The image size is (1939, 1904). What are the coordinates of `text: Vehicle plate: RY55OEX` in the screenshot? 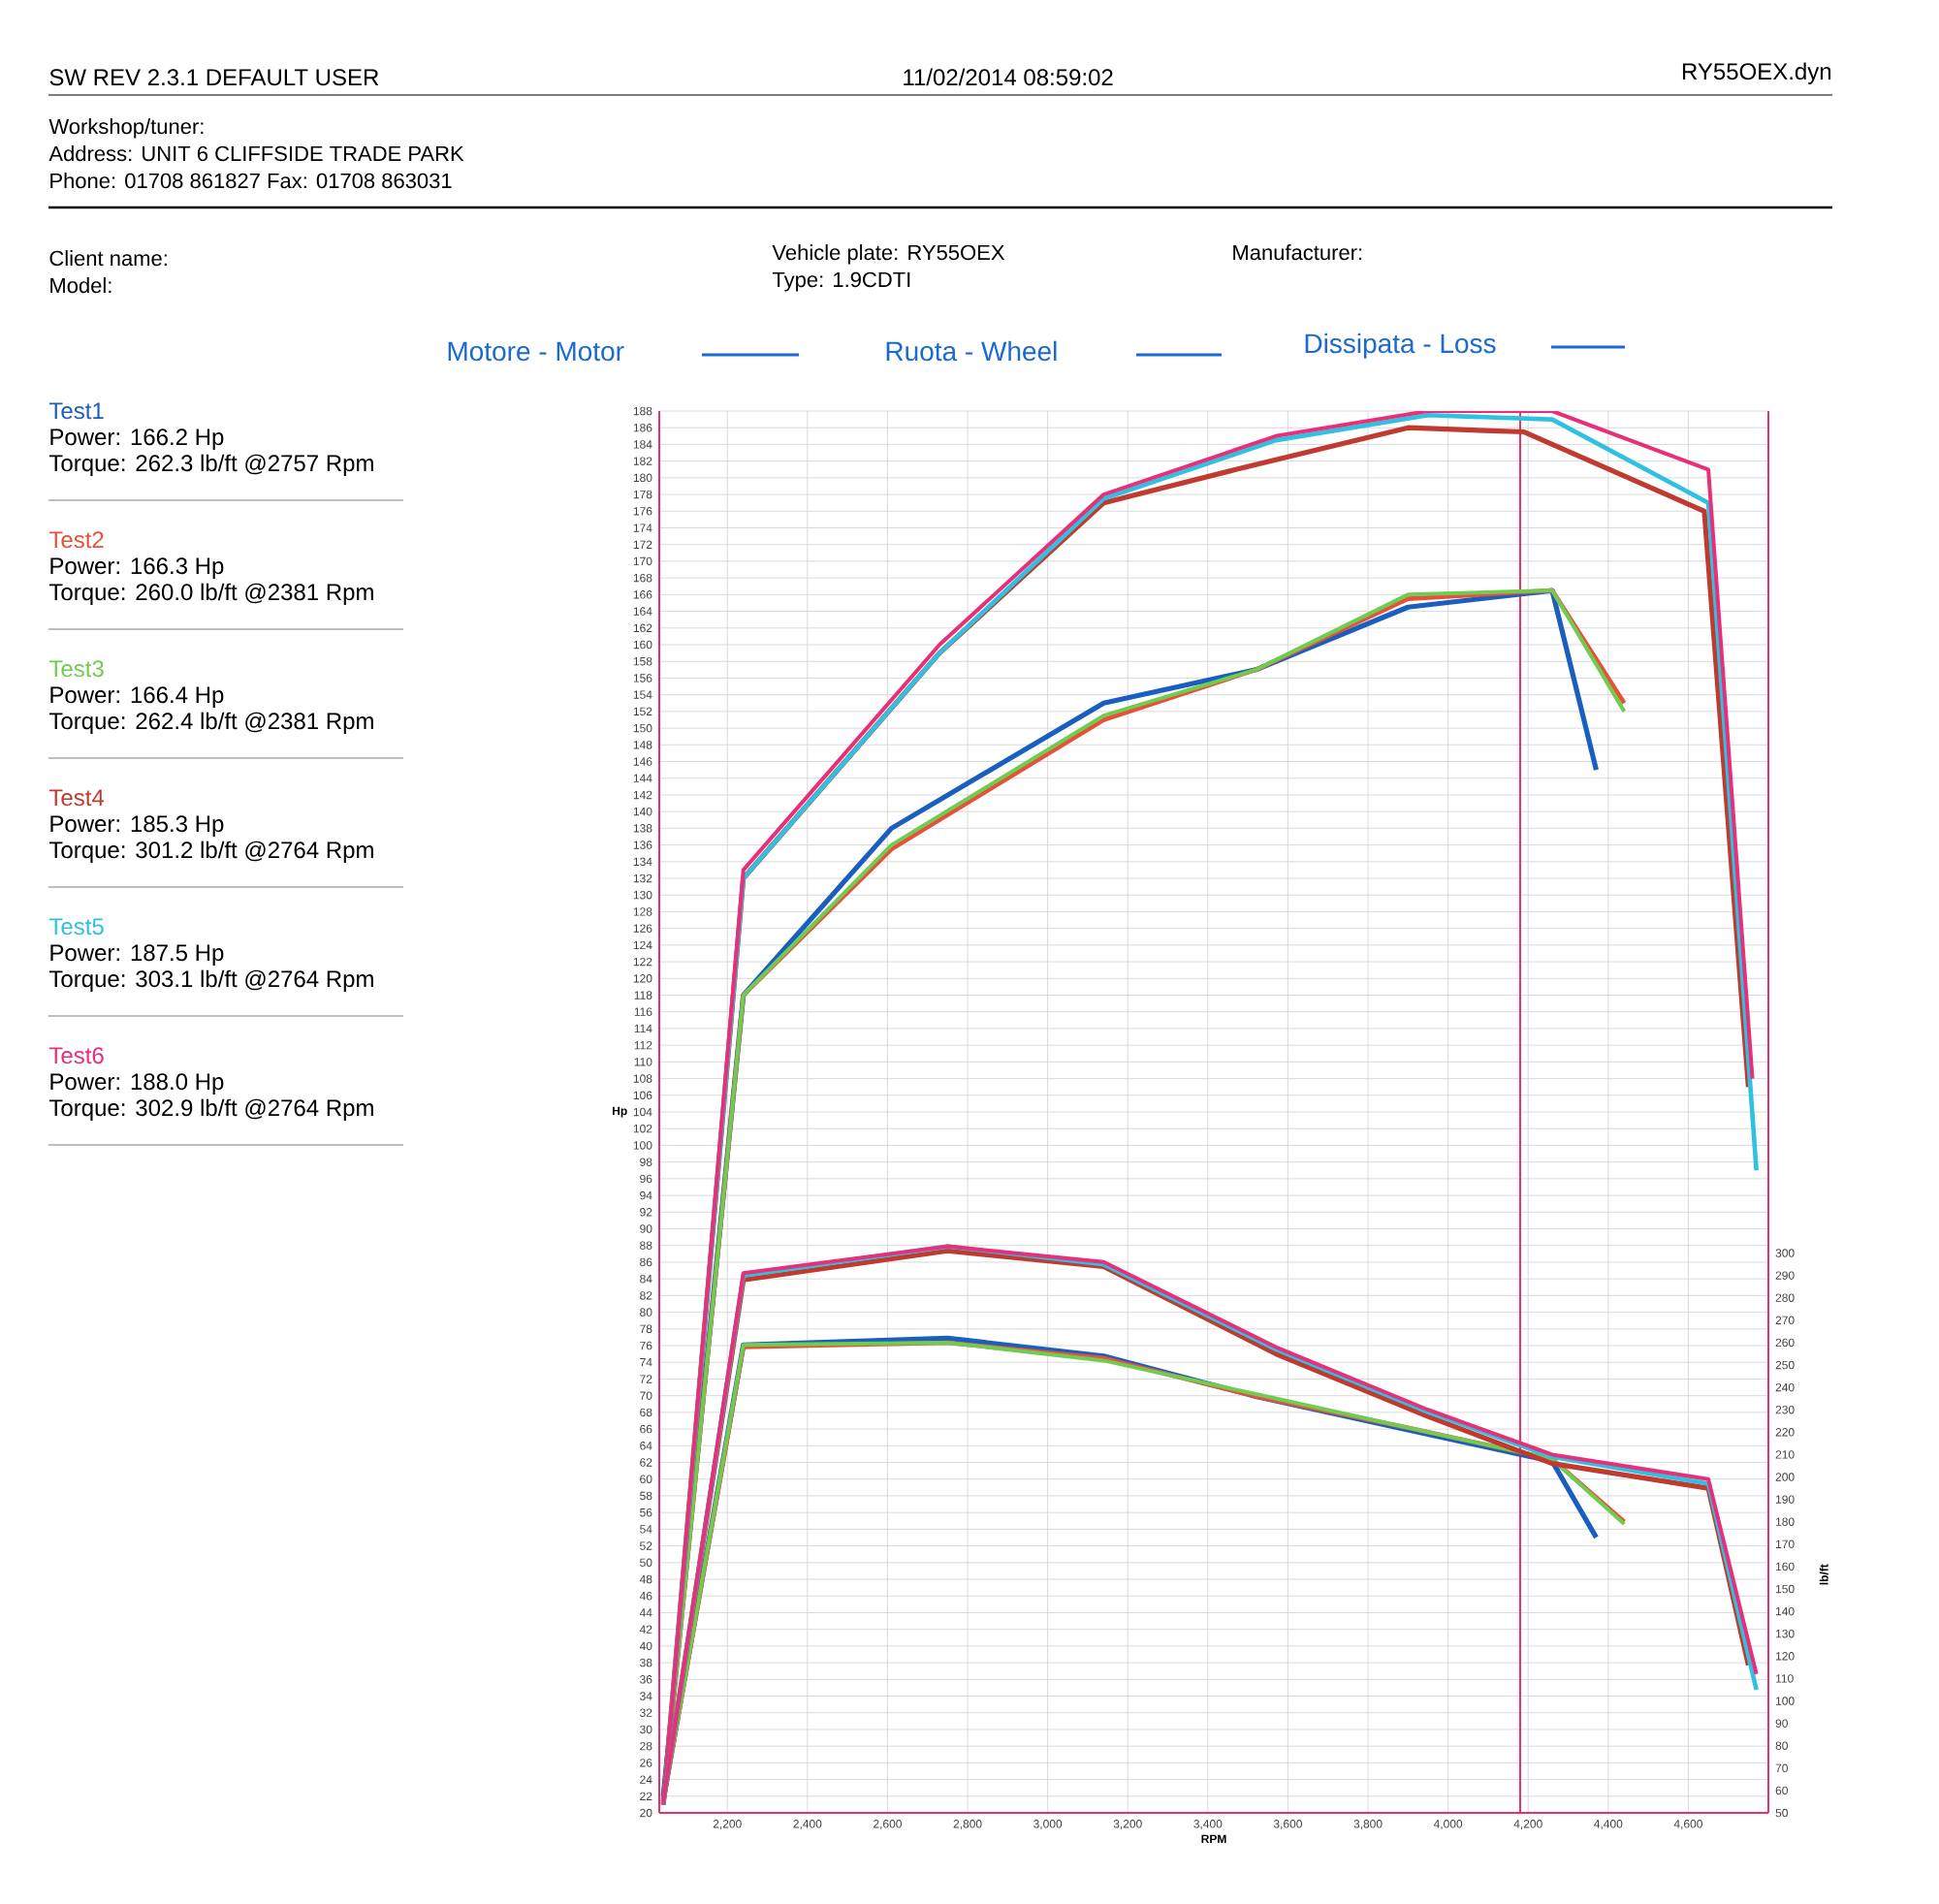 It's located at (888, 255).